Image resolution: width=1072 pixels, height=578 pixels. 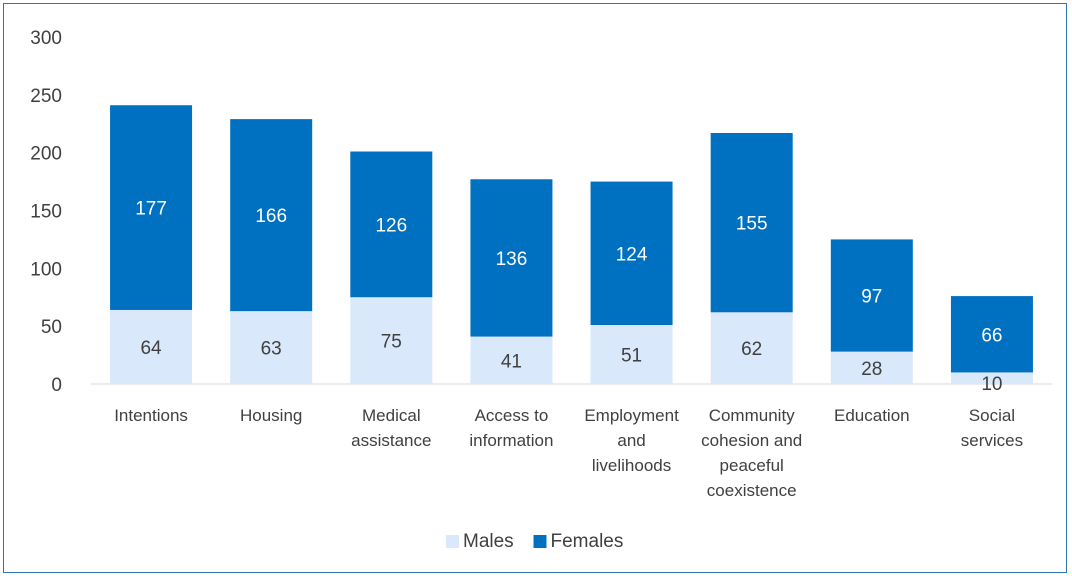 What do you see at coordinates (511, 428) in the screenshot?
I see `x-tick-label: Access to information` at bounding box center [511, 428].